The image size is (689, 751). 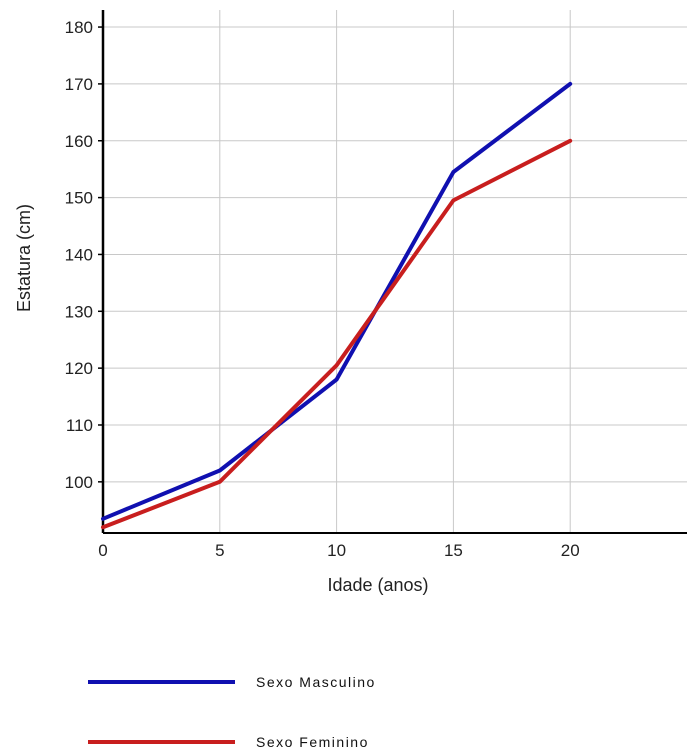 What do you see at coordinates (79, 84) in the screenshot?
I see `y-tick-label: 170` at bounding box center [79, 84].